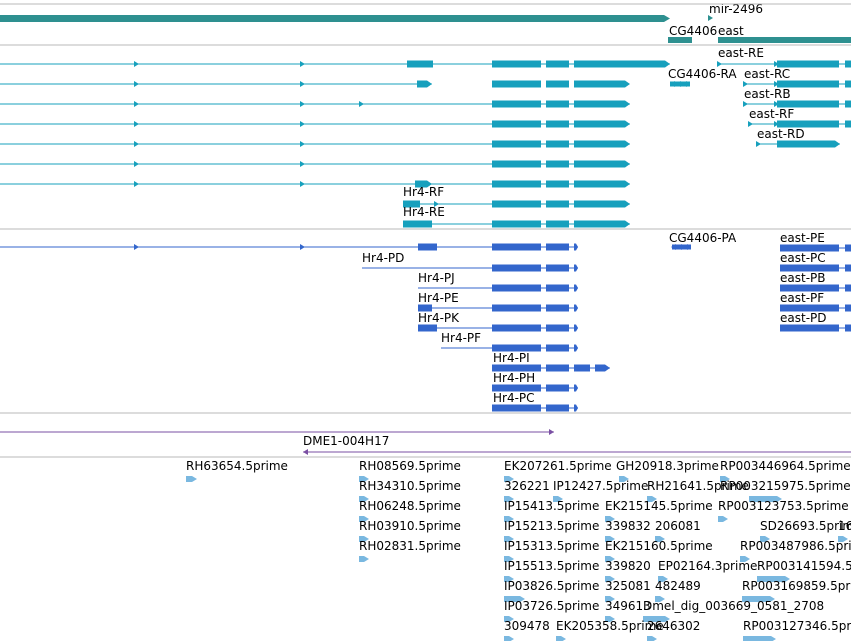  Describe the element at coordinates (335, 18) in the screenshot. I see `gene-bar-hr4` at that location.